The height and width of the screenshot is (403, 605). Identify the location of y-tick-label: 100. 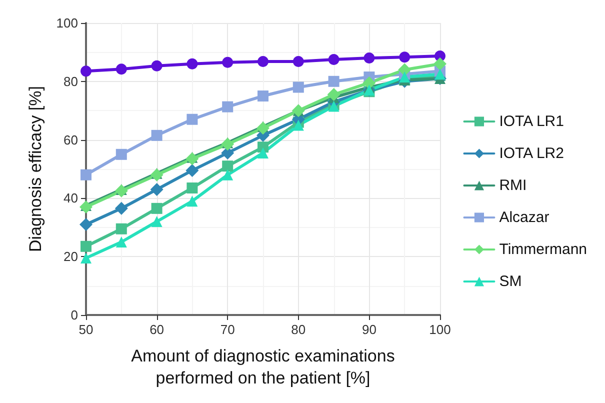
(67, 23).